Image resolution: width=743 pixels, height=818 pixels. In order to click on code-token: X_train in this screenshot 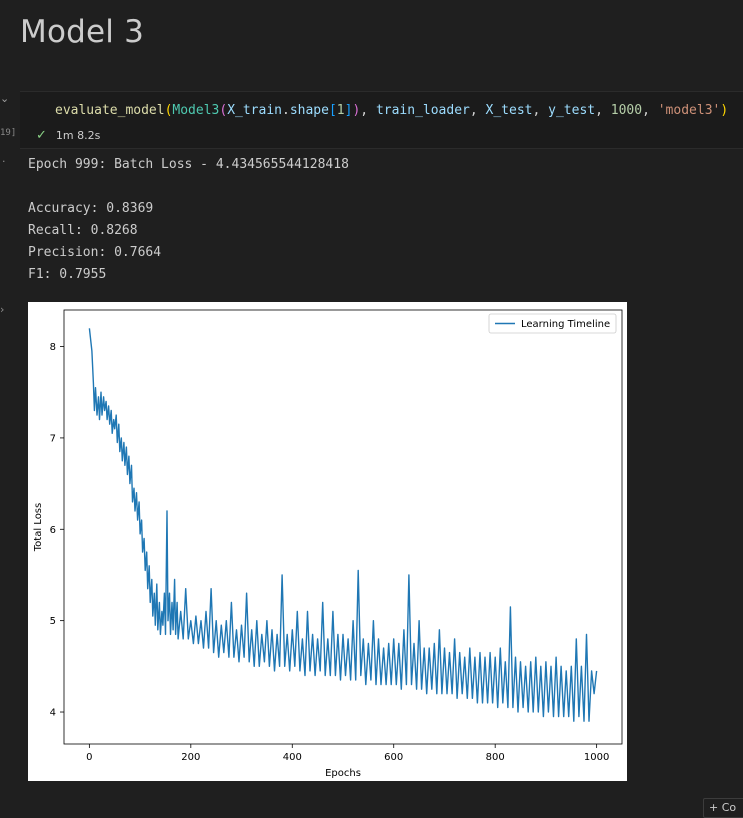, I will do `click(254, 110)`.